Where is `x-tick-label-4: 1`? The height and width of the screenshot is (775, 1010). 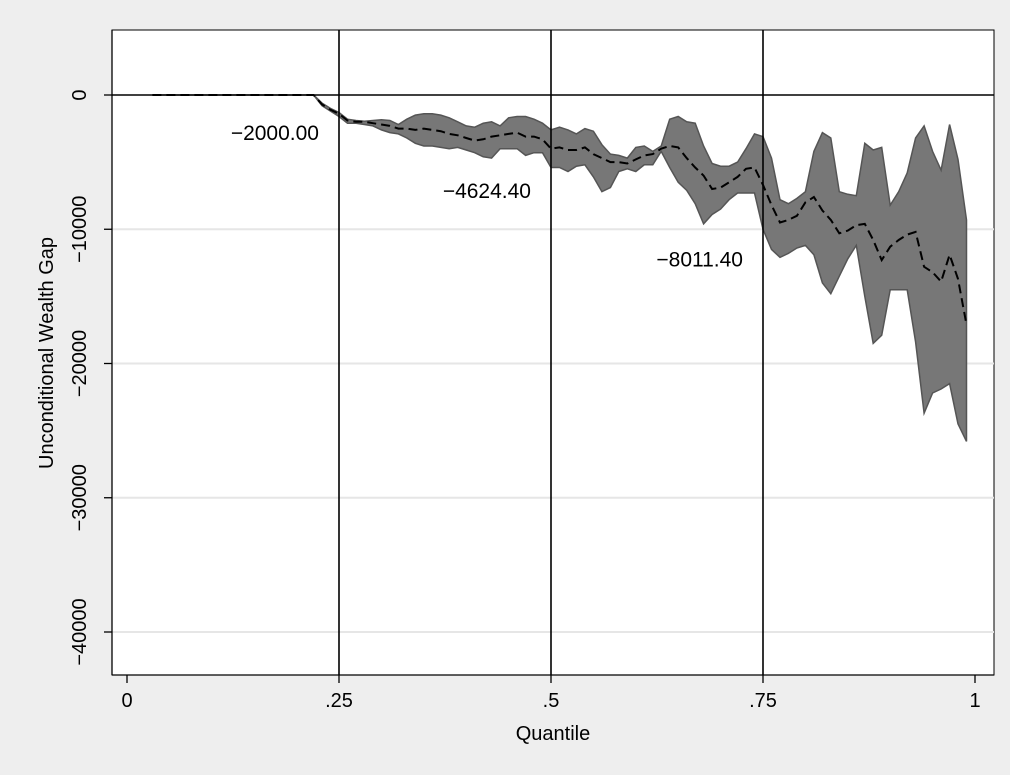 x-tick-label-4: 1 is located at coordinates (974, 701).